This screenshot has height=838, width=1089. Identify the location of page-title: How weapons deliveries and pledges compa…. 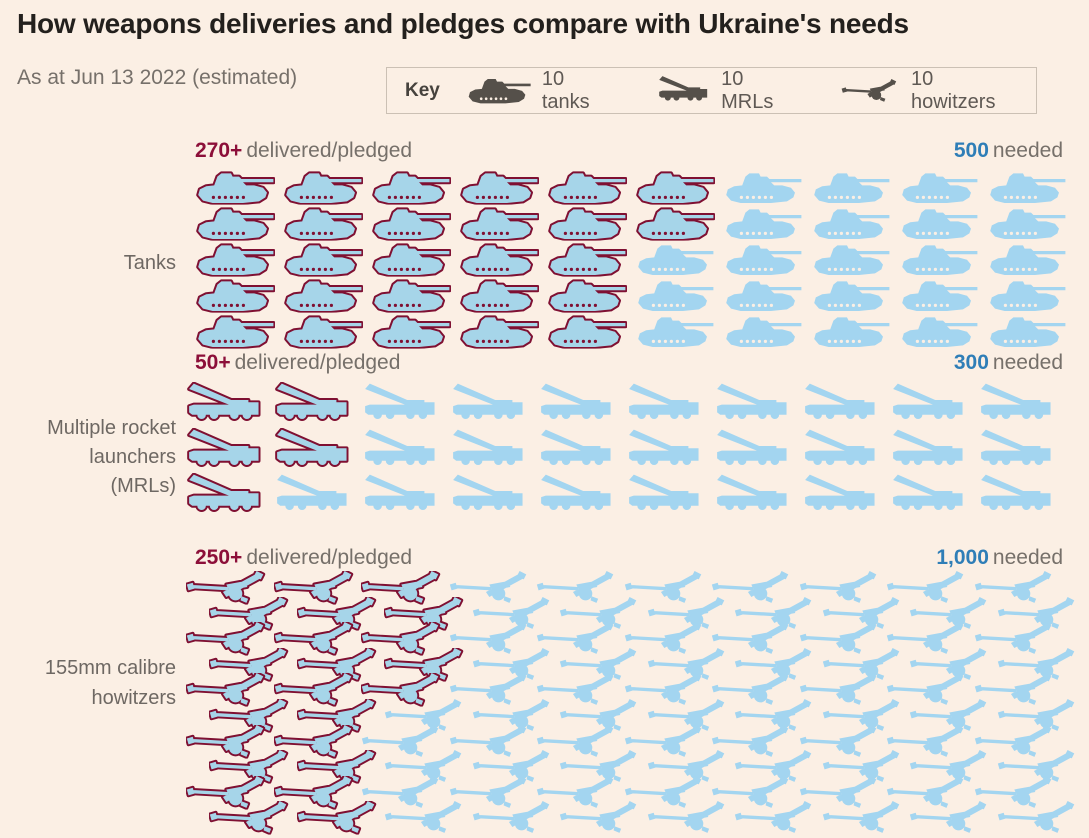
(463, 23).